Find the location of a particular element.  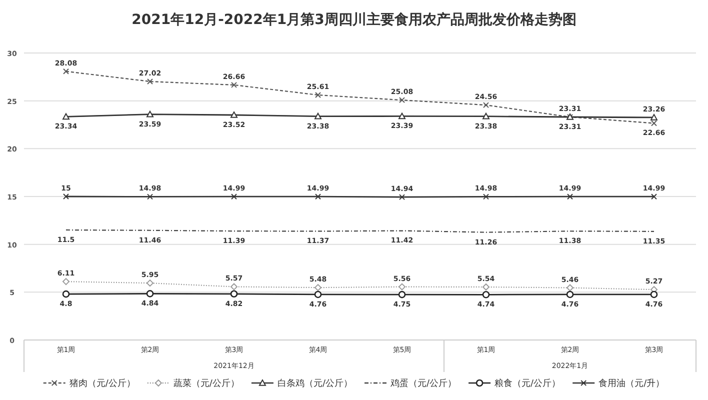

legend-label: 猪肉（元/公斤） is located at coordinates (102, 383).